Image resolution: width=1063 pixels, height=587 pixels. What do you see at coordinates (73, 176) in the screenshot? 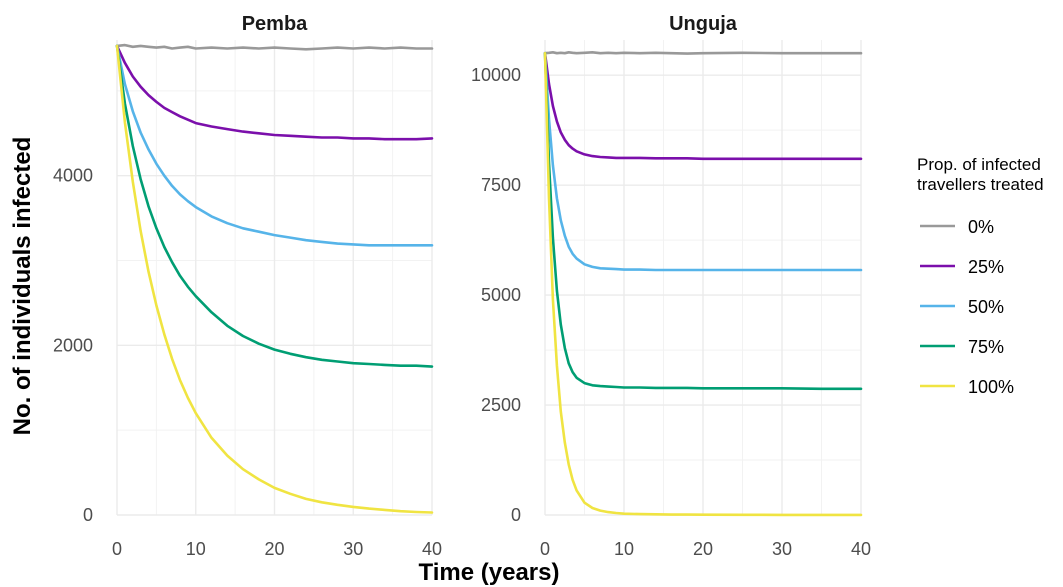
I see `y-tick-label: 4000` at bounding box center [73, 176].